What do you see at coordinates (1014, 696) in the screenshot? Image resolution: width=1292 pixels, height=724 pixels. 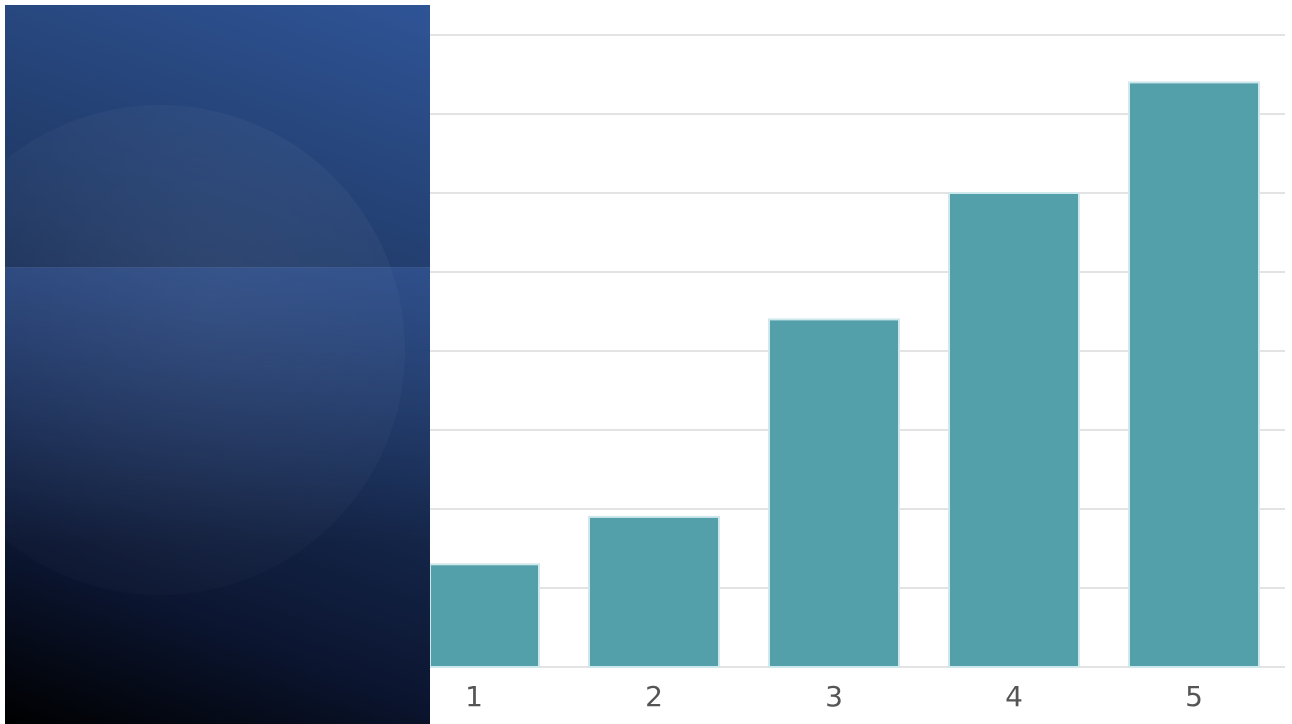 I see `x-tick-label: 4` at bounding box center [1014, 696].